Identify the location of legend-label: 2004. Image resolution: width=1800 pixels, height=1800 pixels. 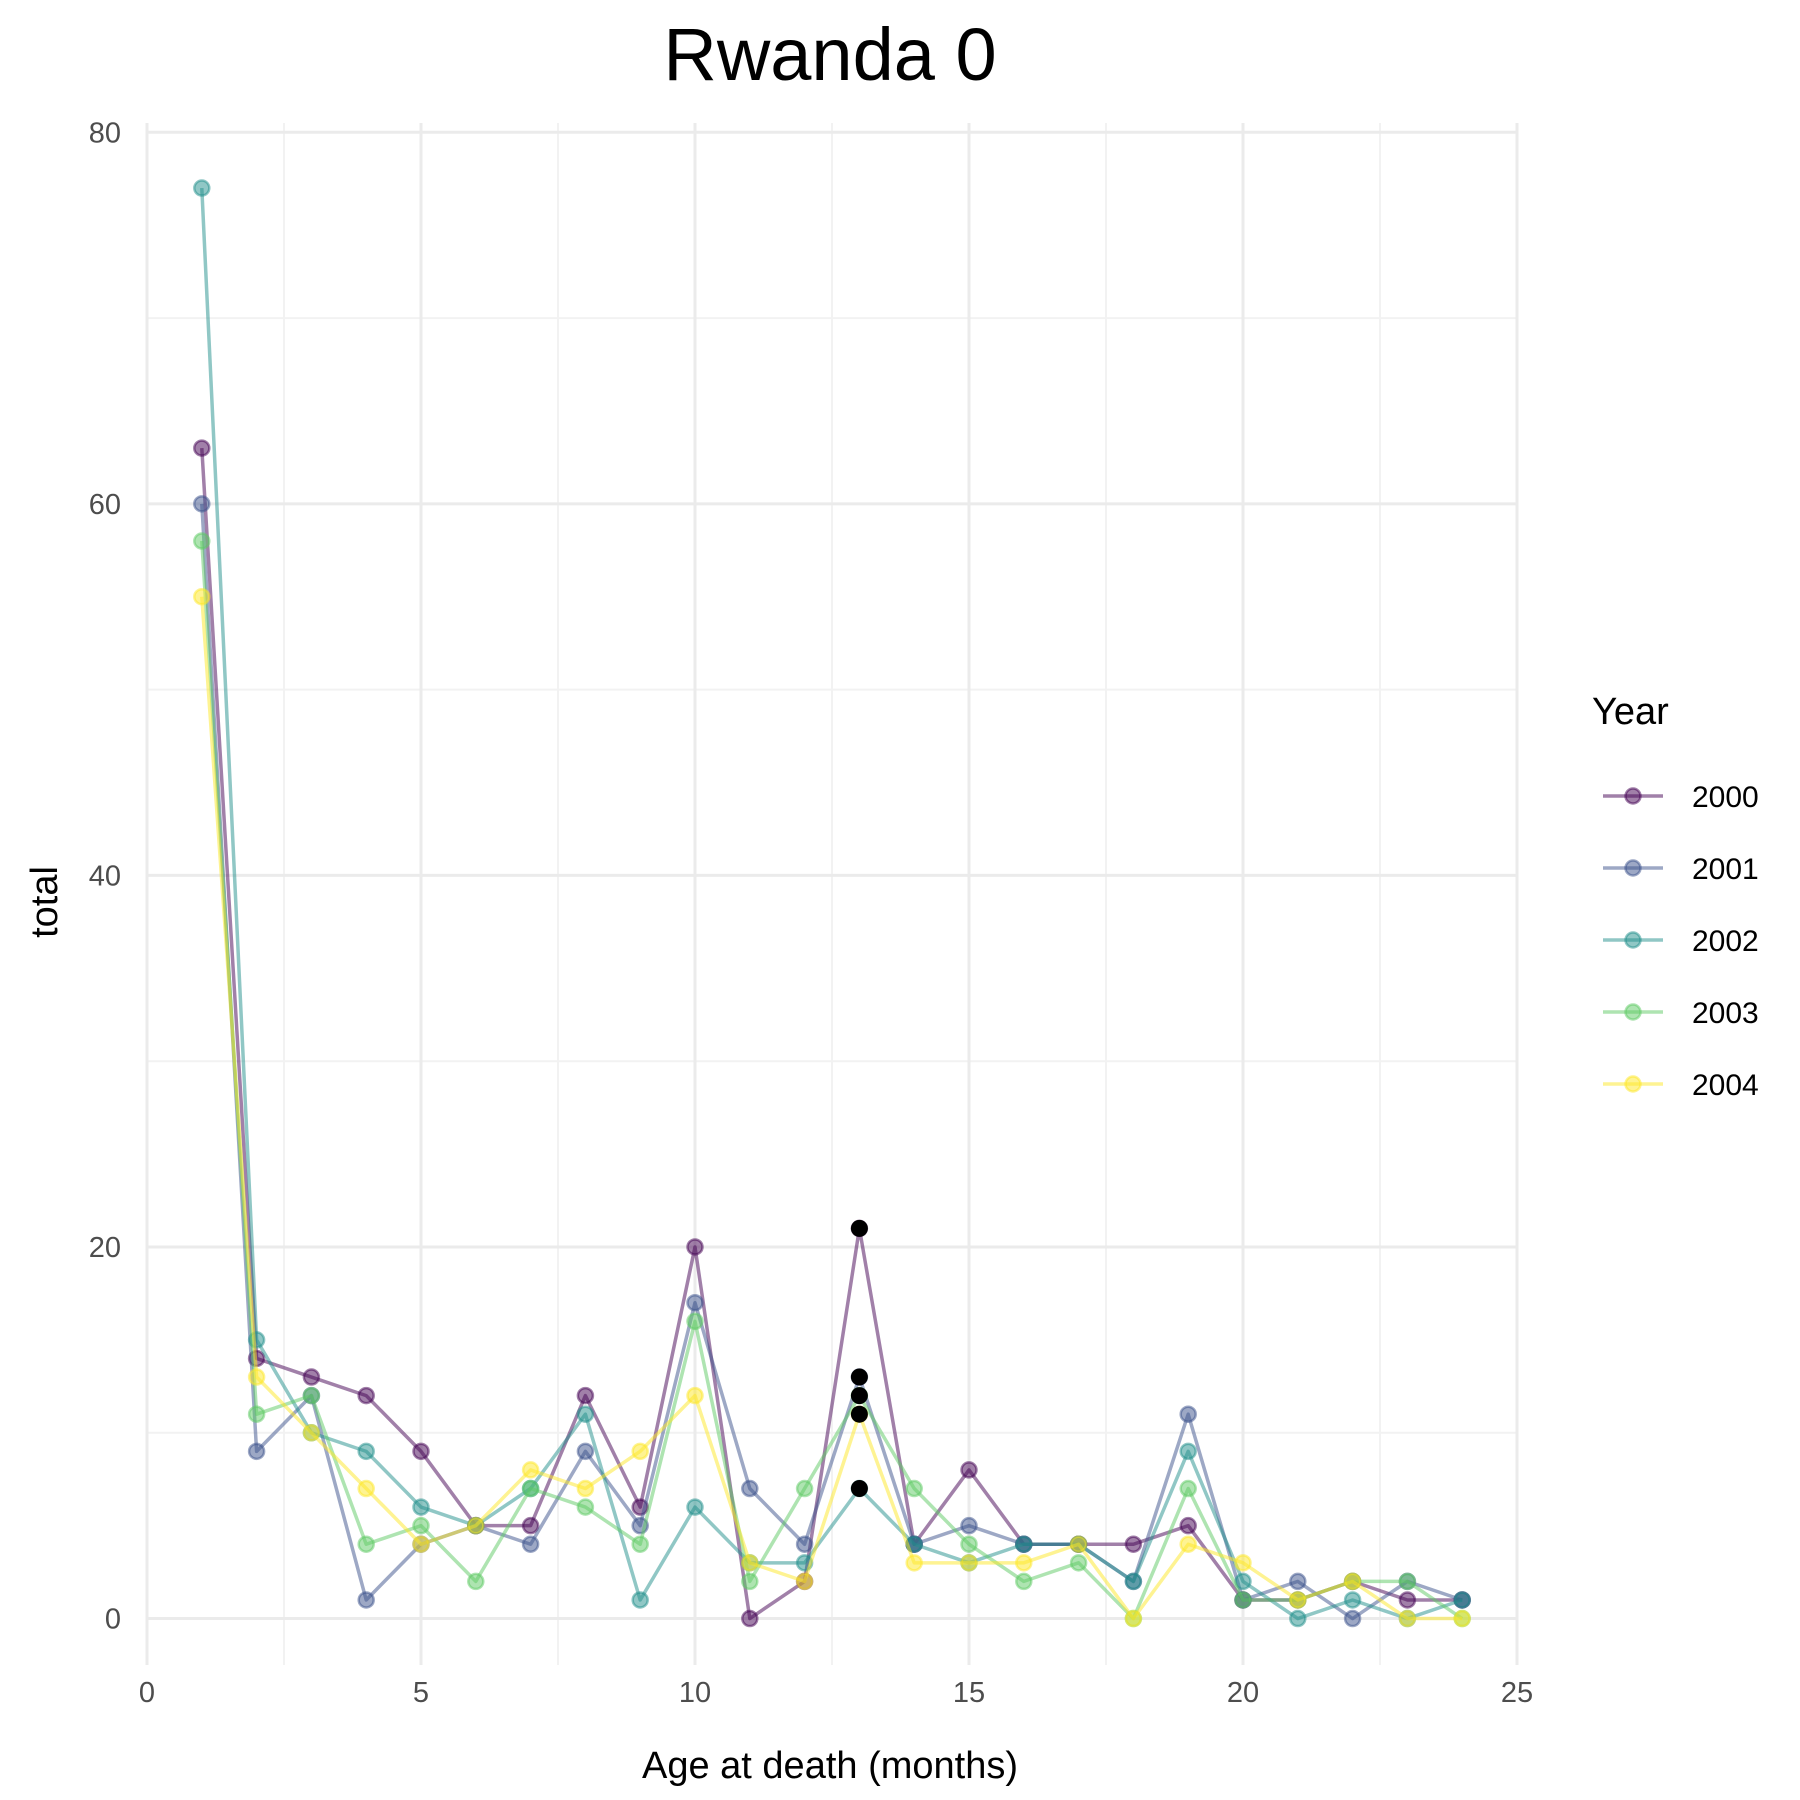
(1725, 1085).